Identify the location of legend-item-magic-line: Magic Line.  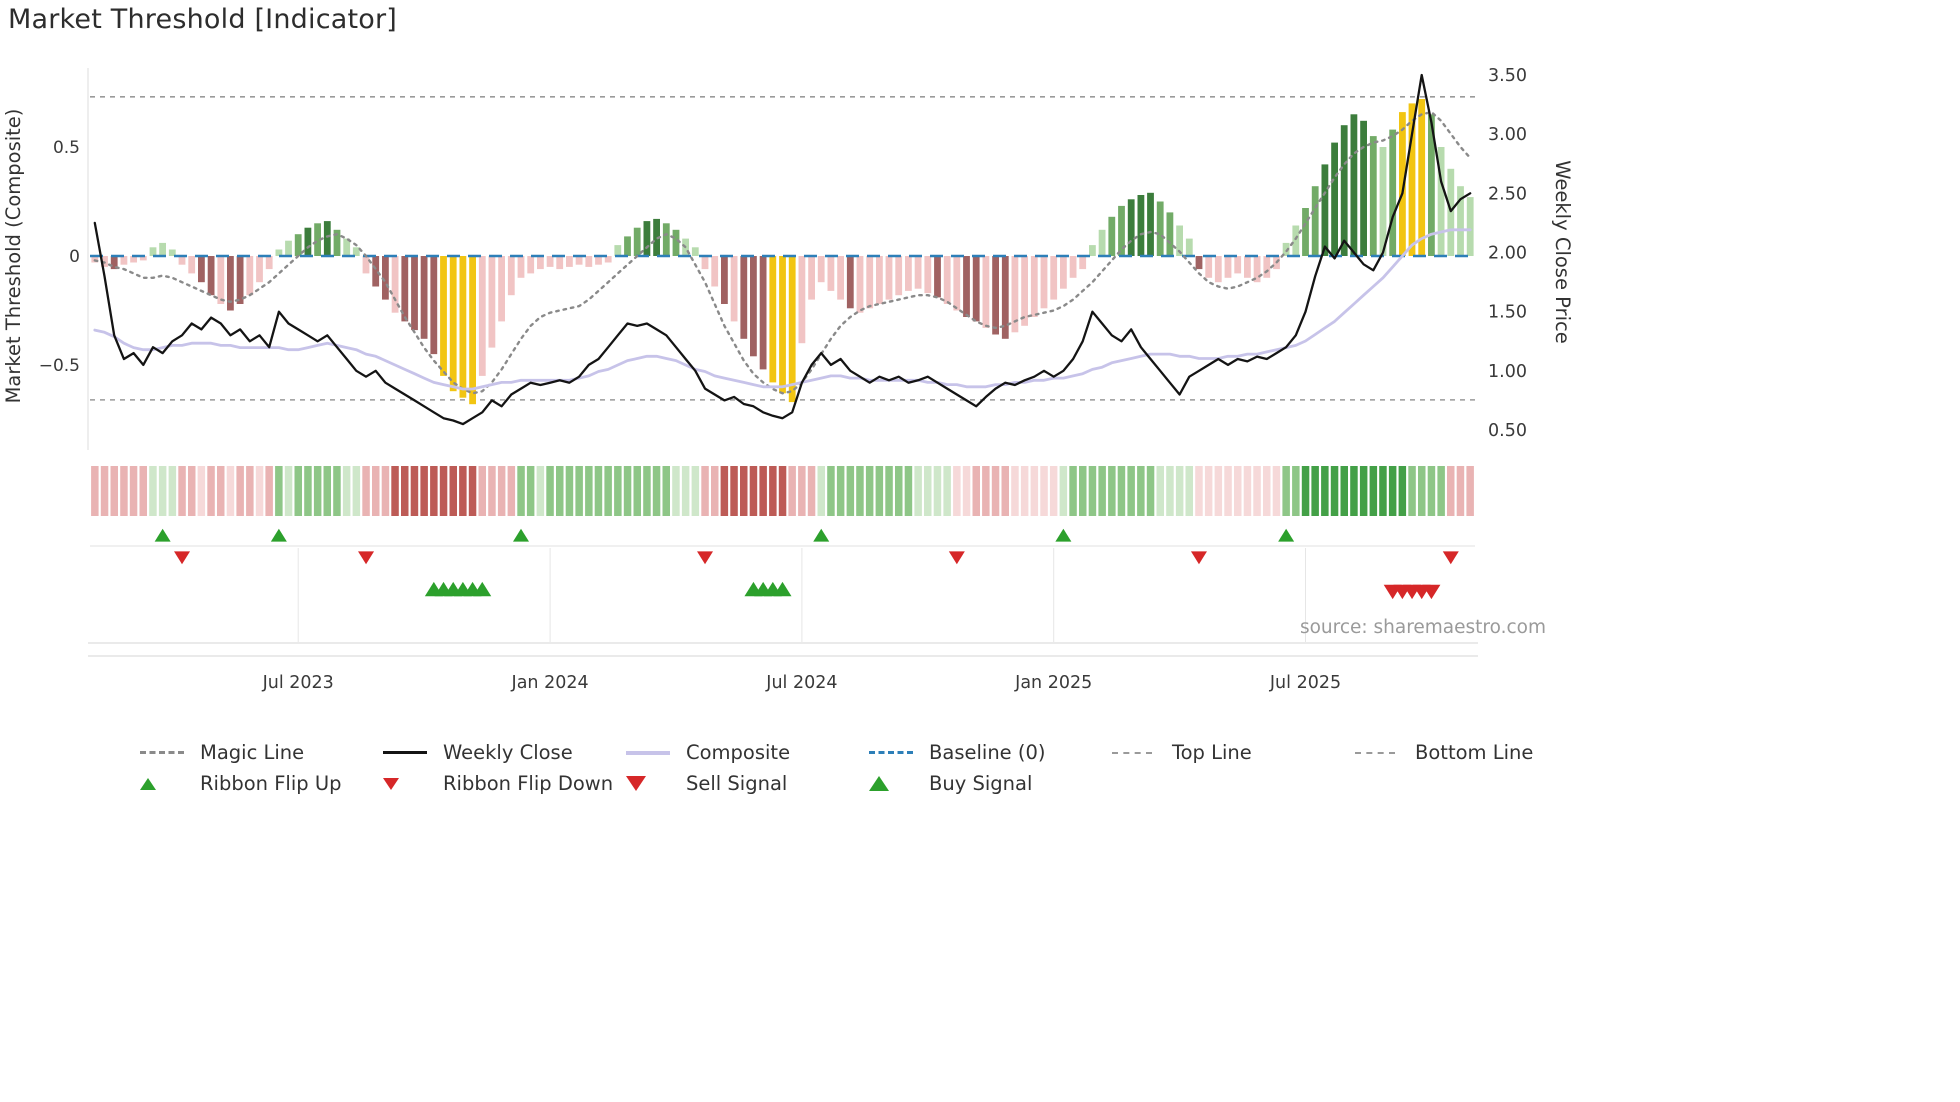
(261, 752).